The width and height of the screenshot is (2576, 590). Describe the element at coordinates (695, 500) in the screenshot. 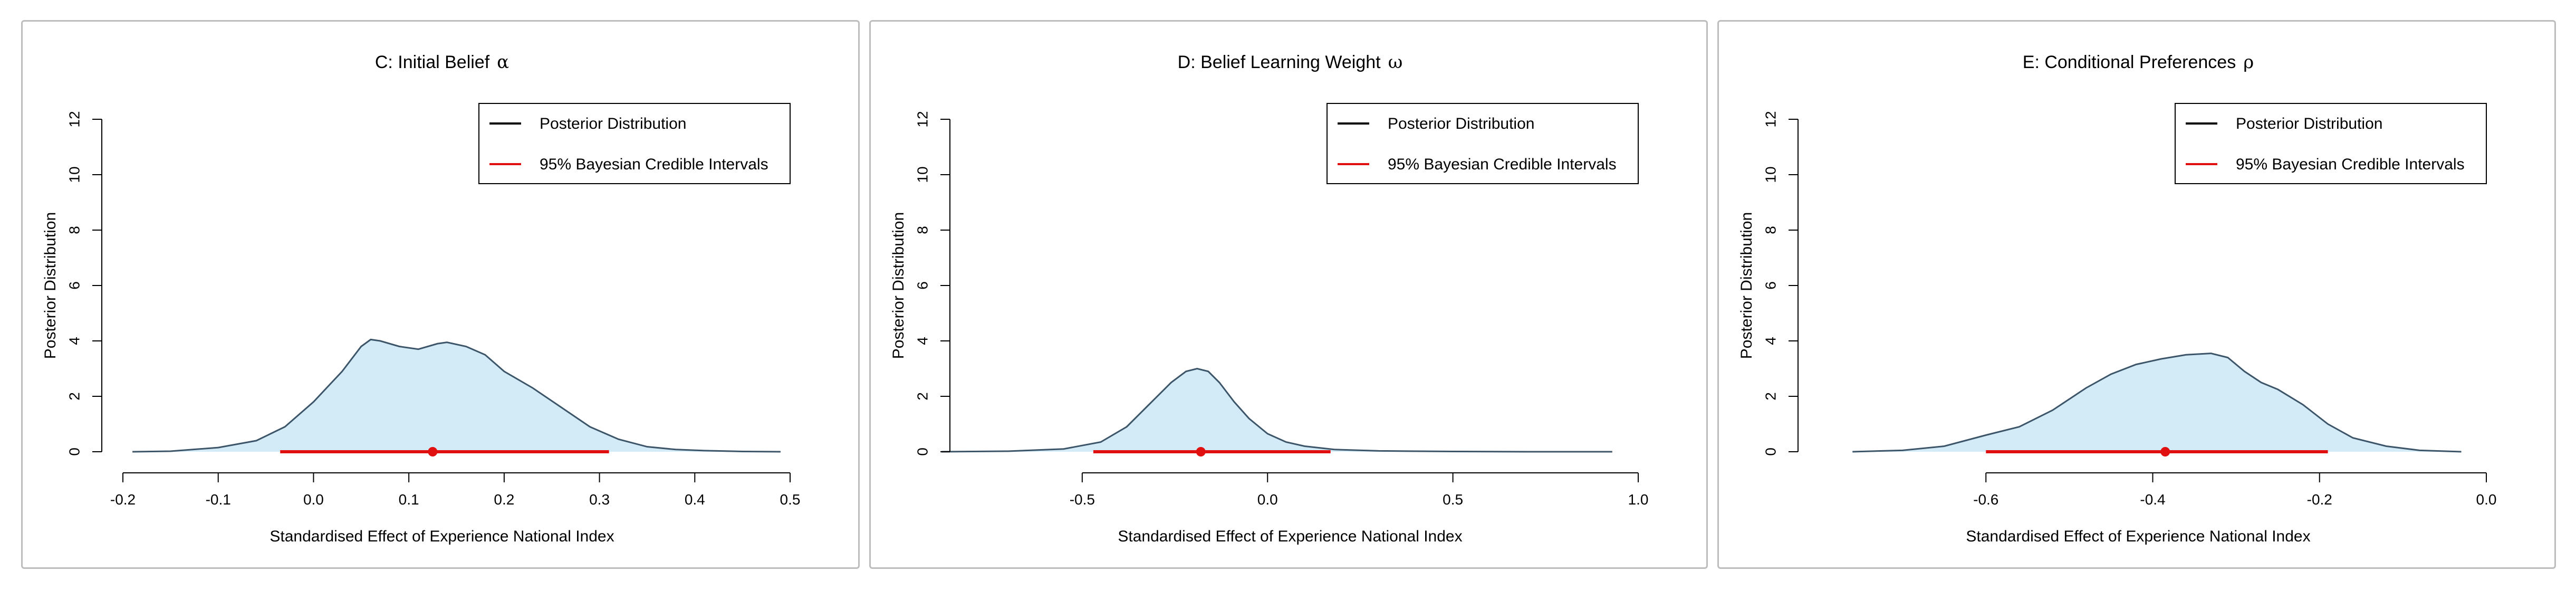

I see `x-tick-label: 0.4` at that location.